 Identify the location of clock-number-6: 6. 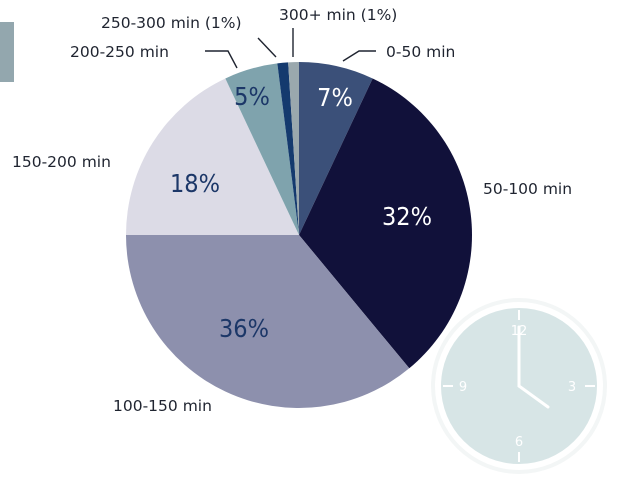
(519, 442).